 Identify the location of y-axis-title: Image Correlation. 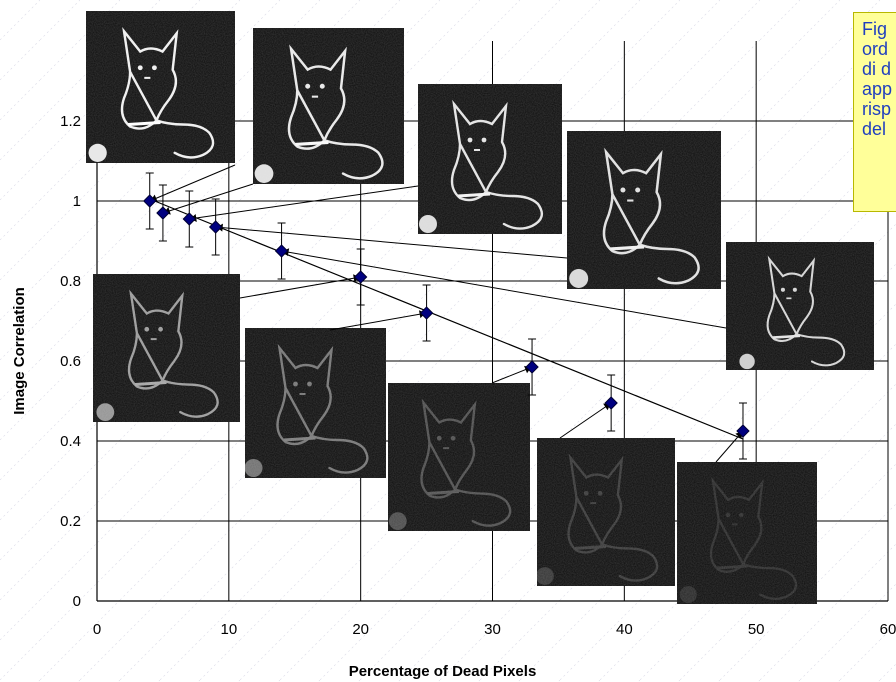
(19, 351).